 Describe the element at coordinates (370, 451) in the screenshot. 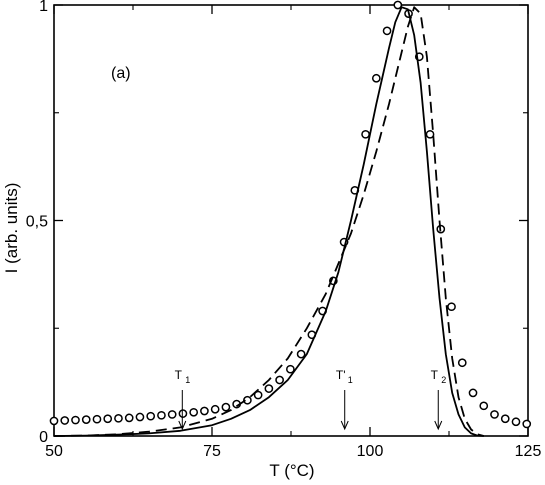

I see `x-tick-label: 100` at that location.